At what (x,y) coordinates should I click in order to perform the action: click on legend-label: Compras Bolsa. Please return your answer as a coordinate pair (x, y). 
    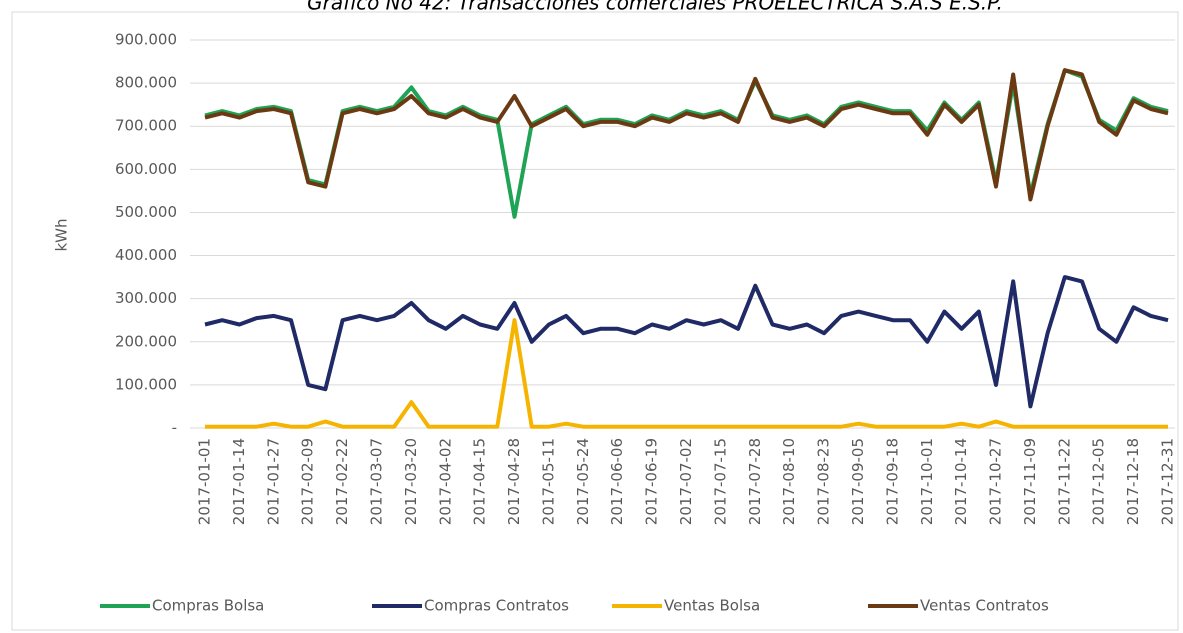
    Looking at the image, I should click on (208, 606).